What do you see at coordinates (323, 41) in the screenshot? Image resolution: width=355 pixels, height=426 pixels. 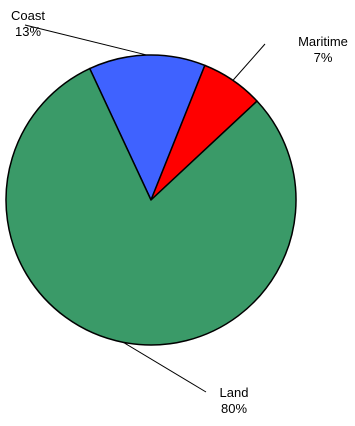 I see `slice-label-maritime: Maritime` at bounding box center [323, 41].